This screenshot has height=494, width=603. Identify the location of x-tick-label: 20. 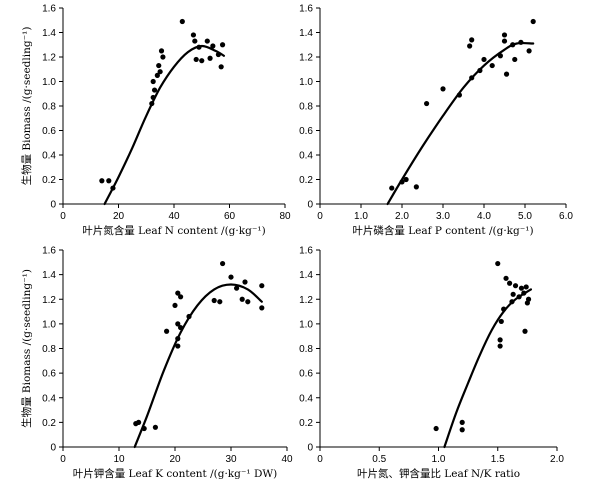
(119, 216).